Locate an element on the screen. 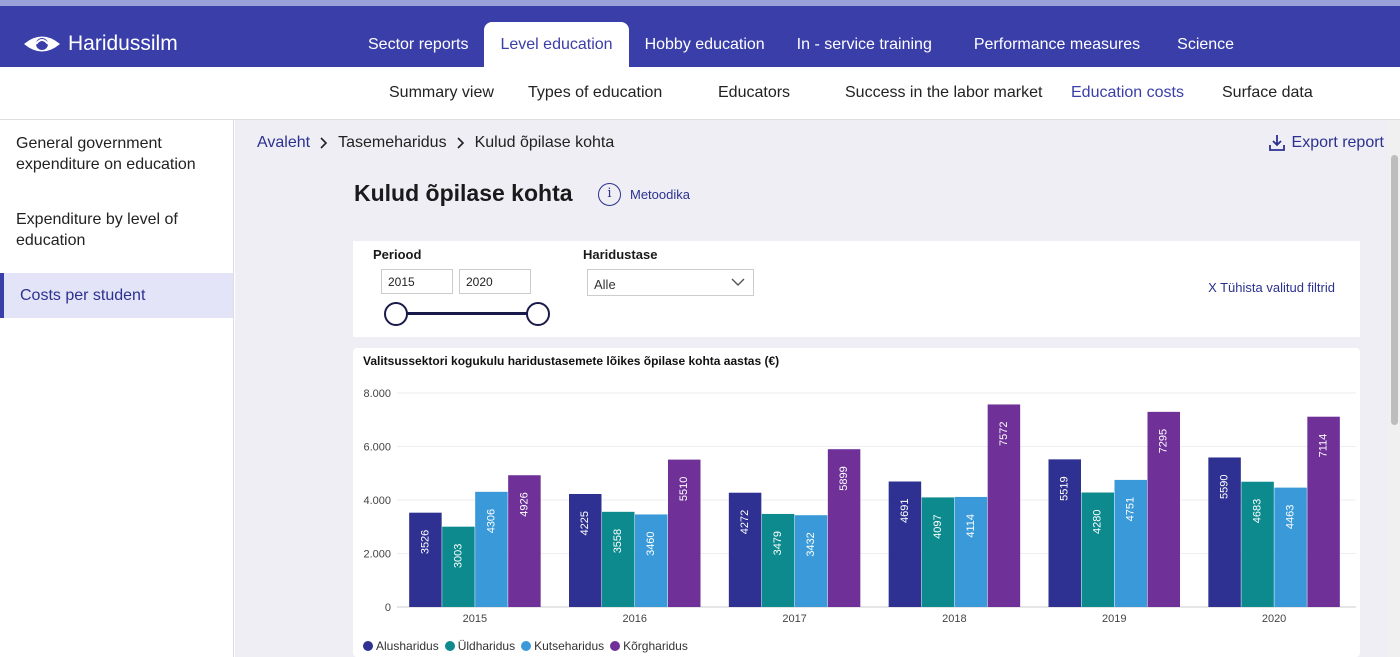 This screenshot has height=657, width=1400. logo: Haridussilm is located at coordinates (100, 44).